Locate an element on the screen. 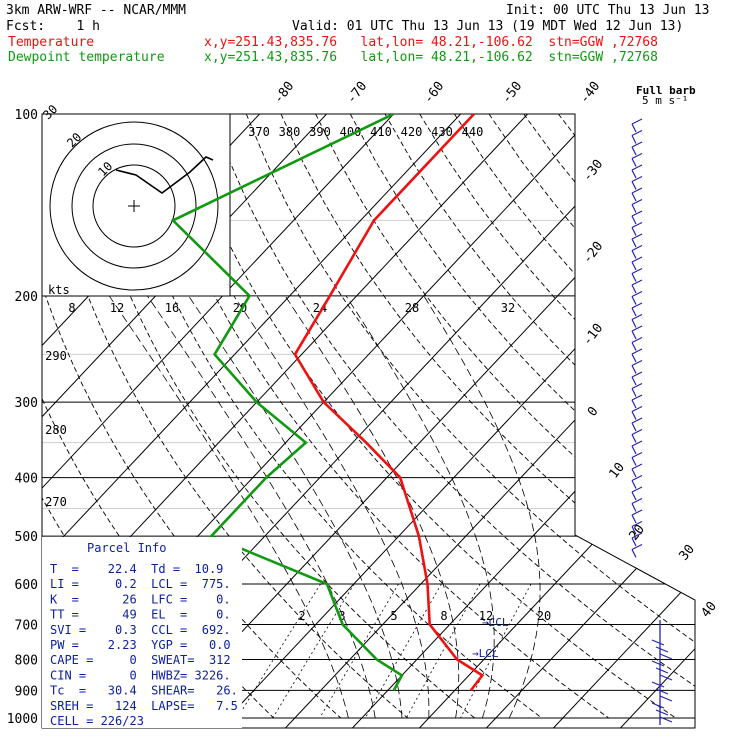 Image resolution: width=740 pixels, height=740 pixels. isotherm-label: 20 is located at coordinates (637, 533).